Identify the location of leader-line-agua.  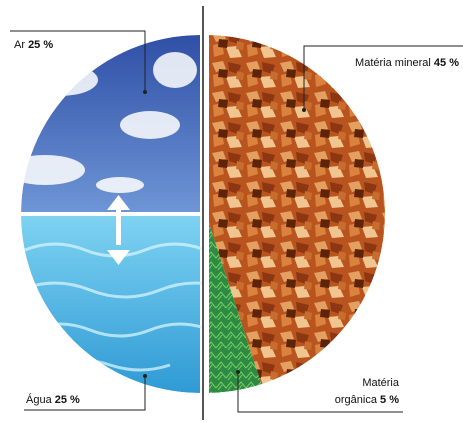
(85, 393).